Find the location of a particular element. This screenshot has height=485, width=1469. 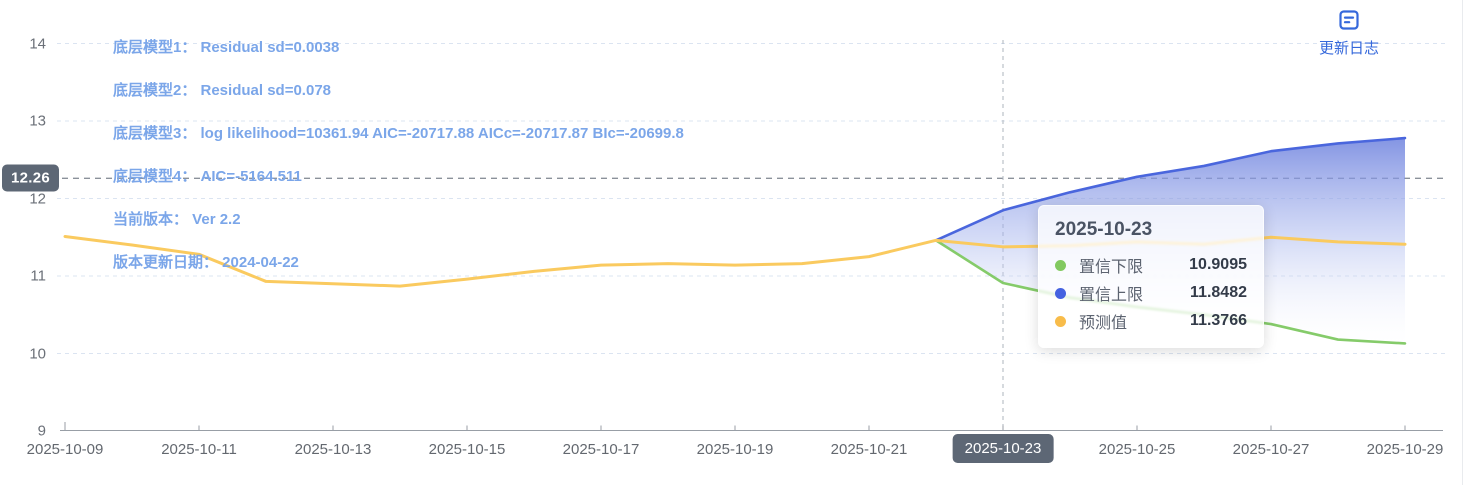

tooltip-rows: 置信下限 10.9095 置信上限 11.8482 预测值 11.3766 is located at coordinates (1151, 293).